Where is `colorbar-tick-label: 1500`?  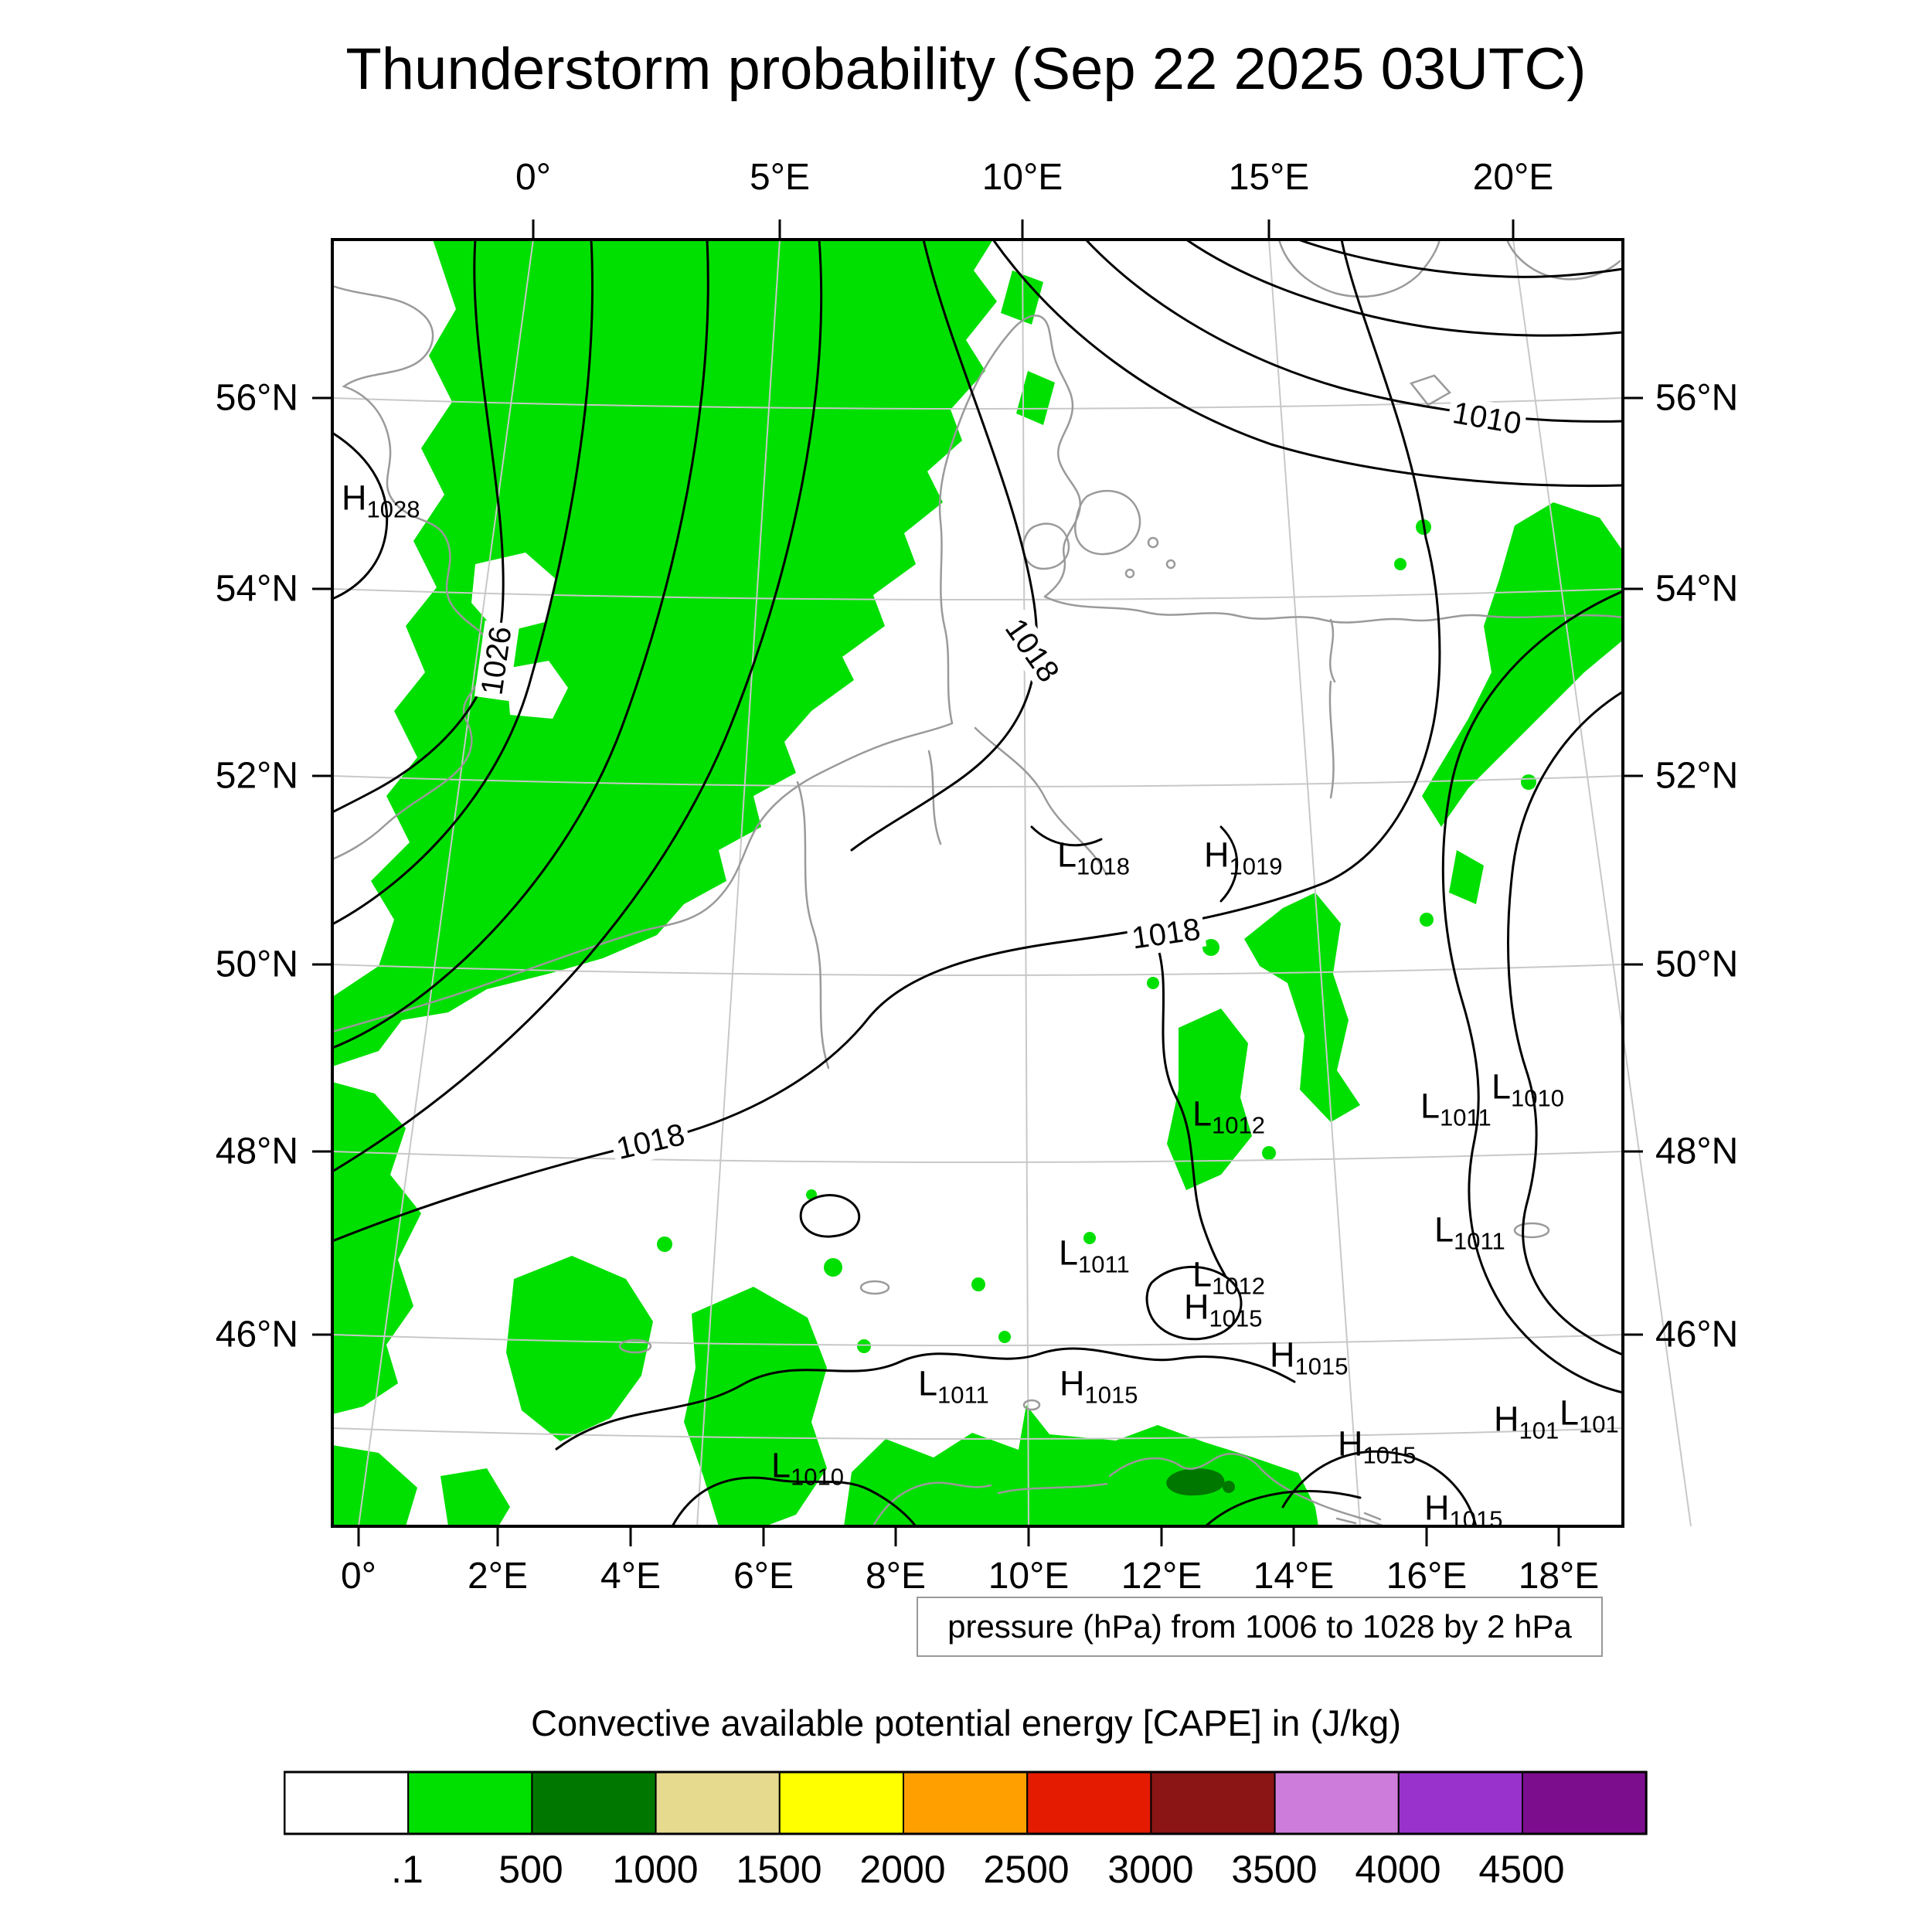 colorbar-tick-label: 1500 is located at coordinates (779, 1870).